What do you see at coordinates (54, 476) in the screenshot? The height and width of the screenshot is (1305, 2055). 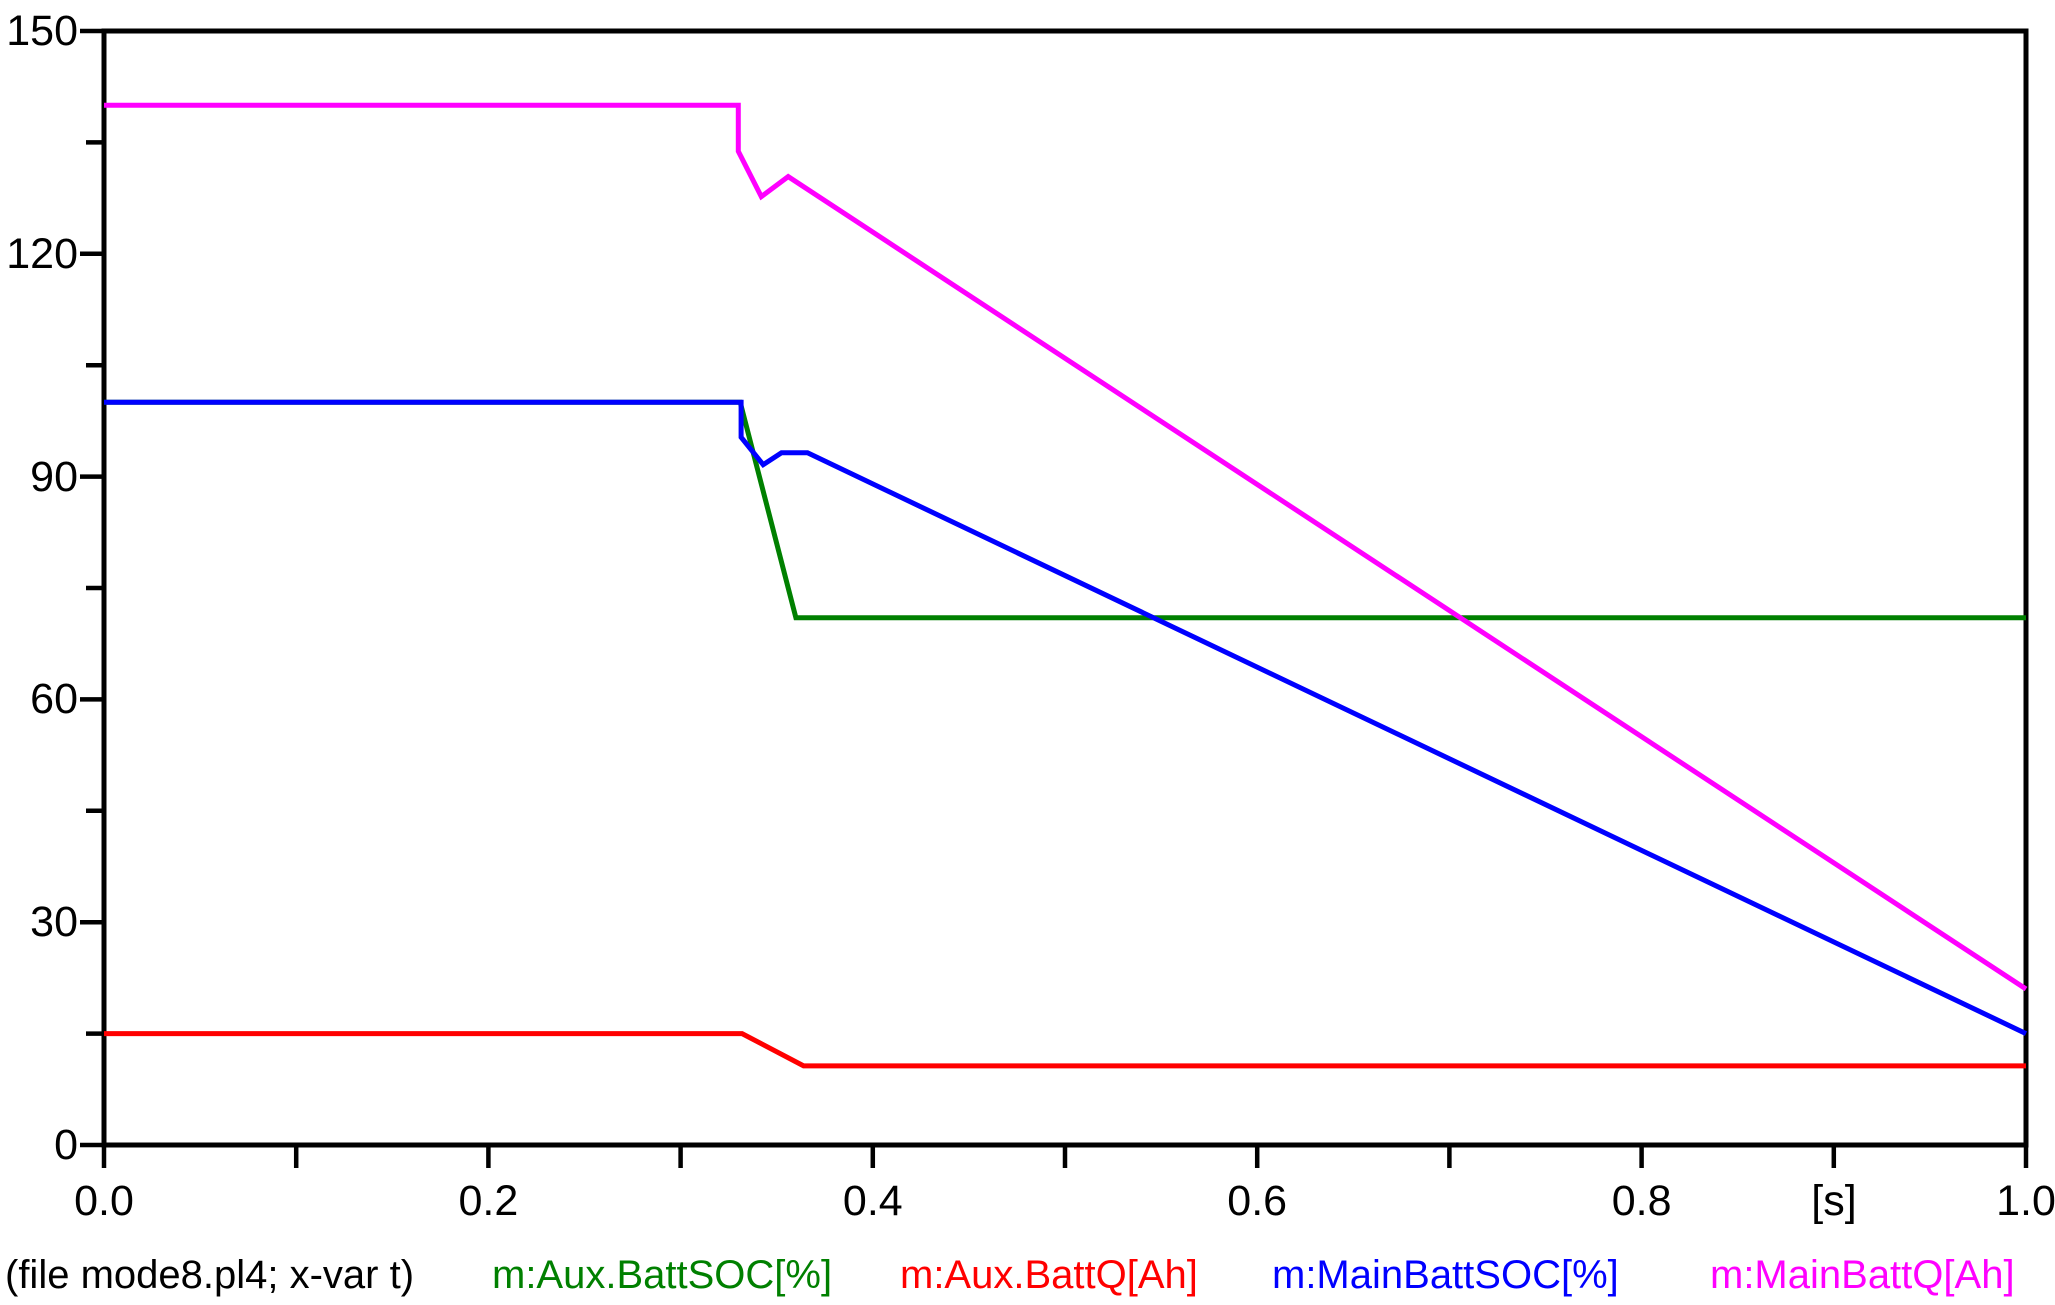 I see `y-tick-label: 90` at bounding box center [54, 476].